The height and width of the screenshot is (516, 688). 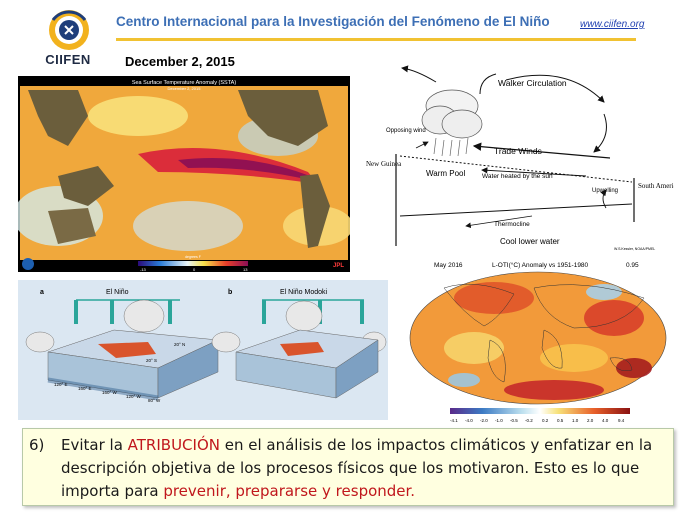 I want to click on walker-credit: W.S.Kessler, NOAA/PMEL, so click(x=634, y=249).